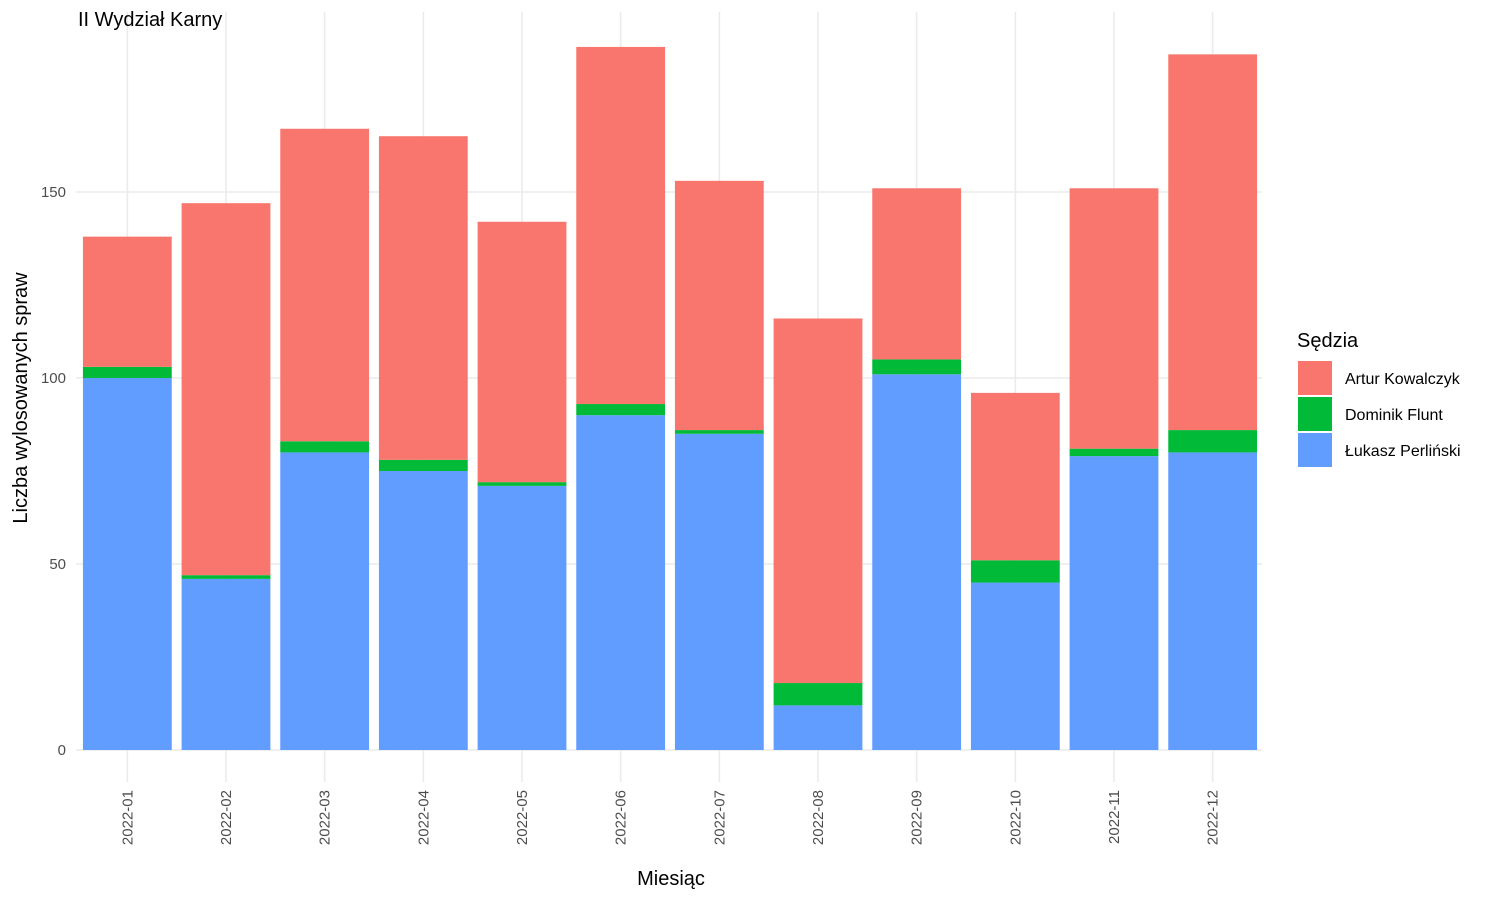  I want to click on x-tick-label: 2022-05, so click(522, 817).